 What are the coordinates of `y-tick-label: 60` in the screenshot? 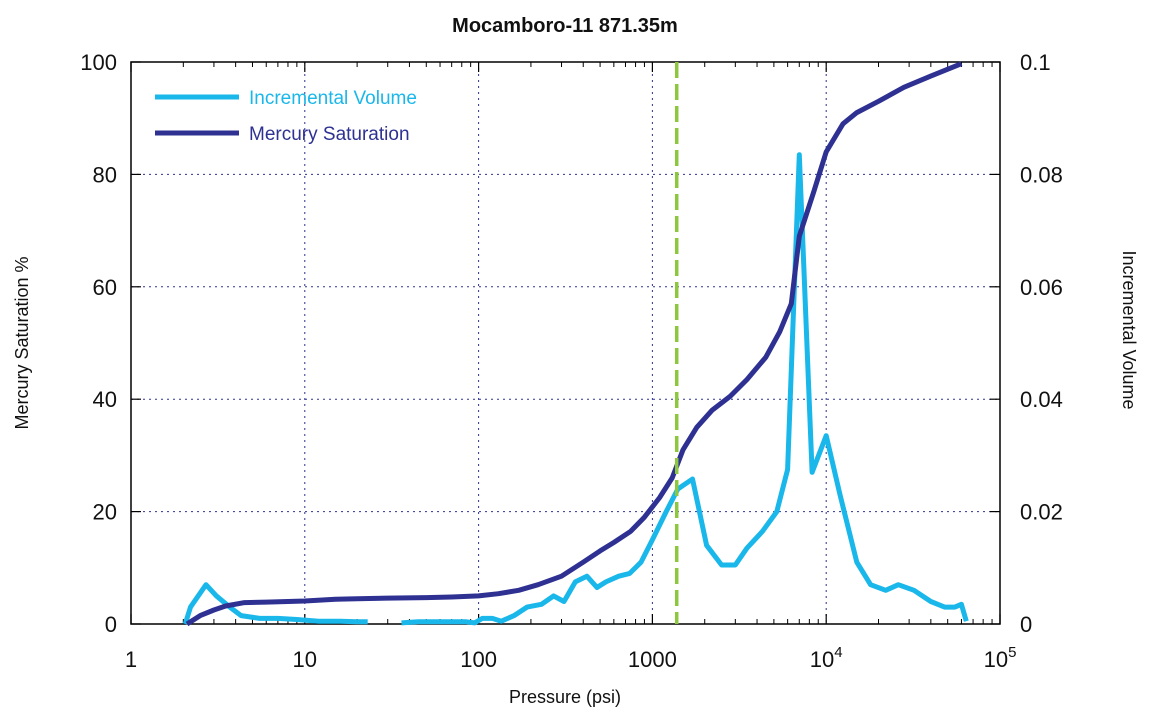 It's located at (105, 287).